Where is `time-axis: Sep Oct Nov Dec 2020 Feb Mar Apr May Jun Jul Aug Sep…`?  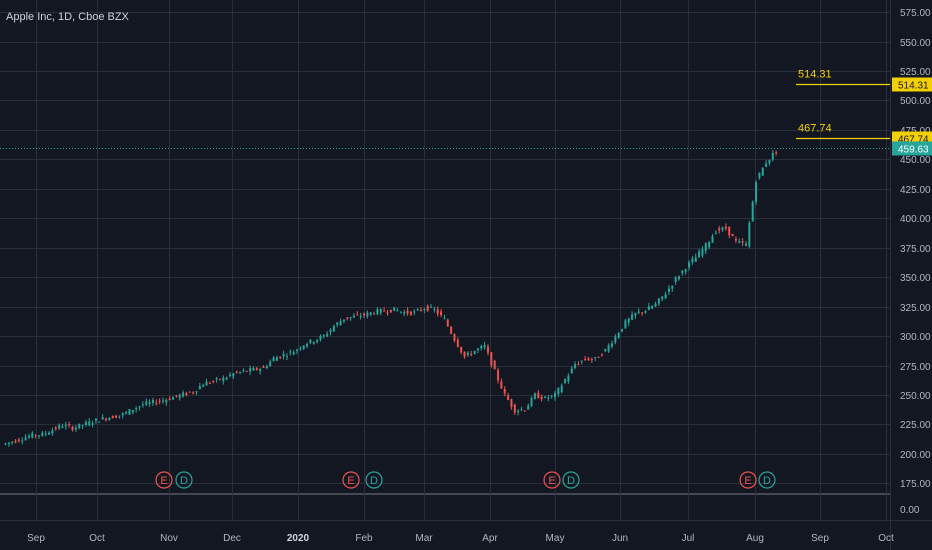
time-axis: Sep Oct Nov Dec 2020 Feb Mar Apr May Jun Jul Aug Sep… is located at coordinates (460, 538).